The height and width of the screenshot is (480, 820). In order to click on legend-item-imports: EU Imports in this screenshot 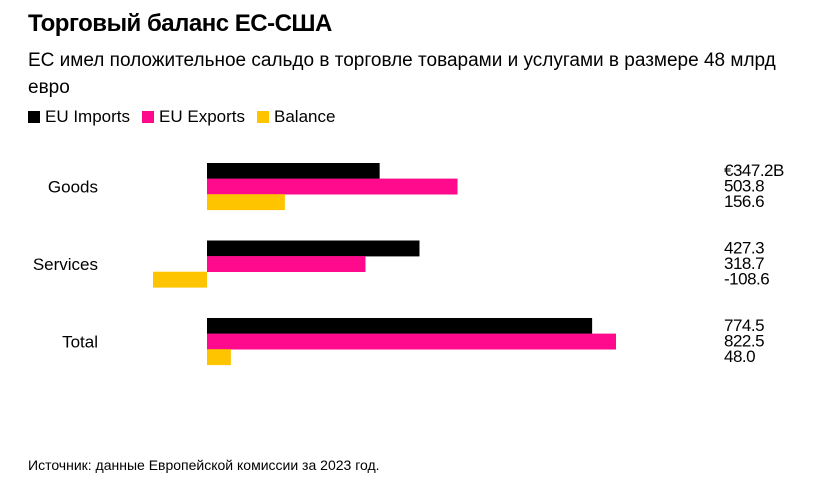, I will do `click(79, 117)`.